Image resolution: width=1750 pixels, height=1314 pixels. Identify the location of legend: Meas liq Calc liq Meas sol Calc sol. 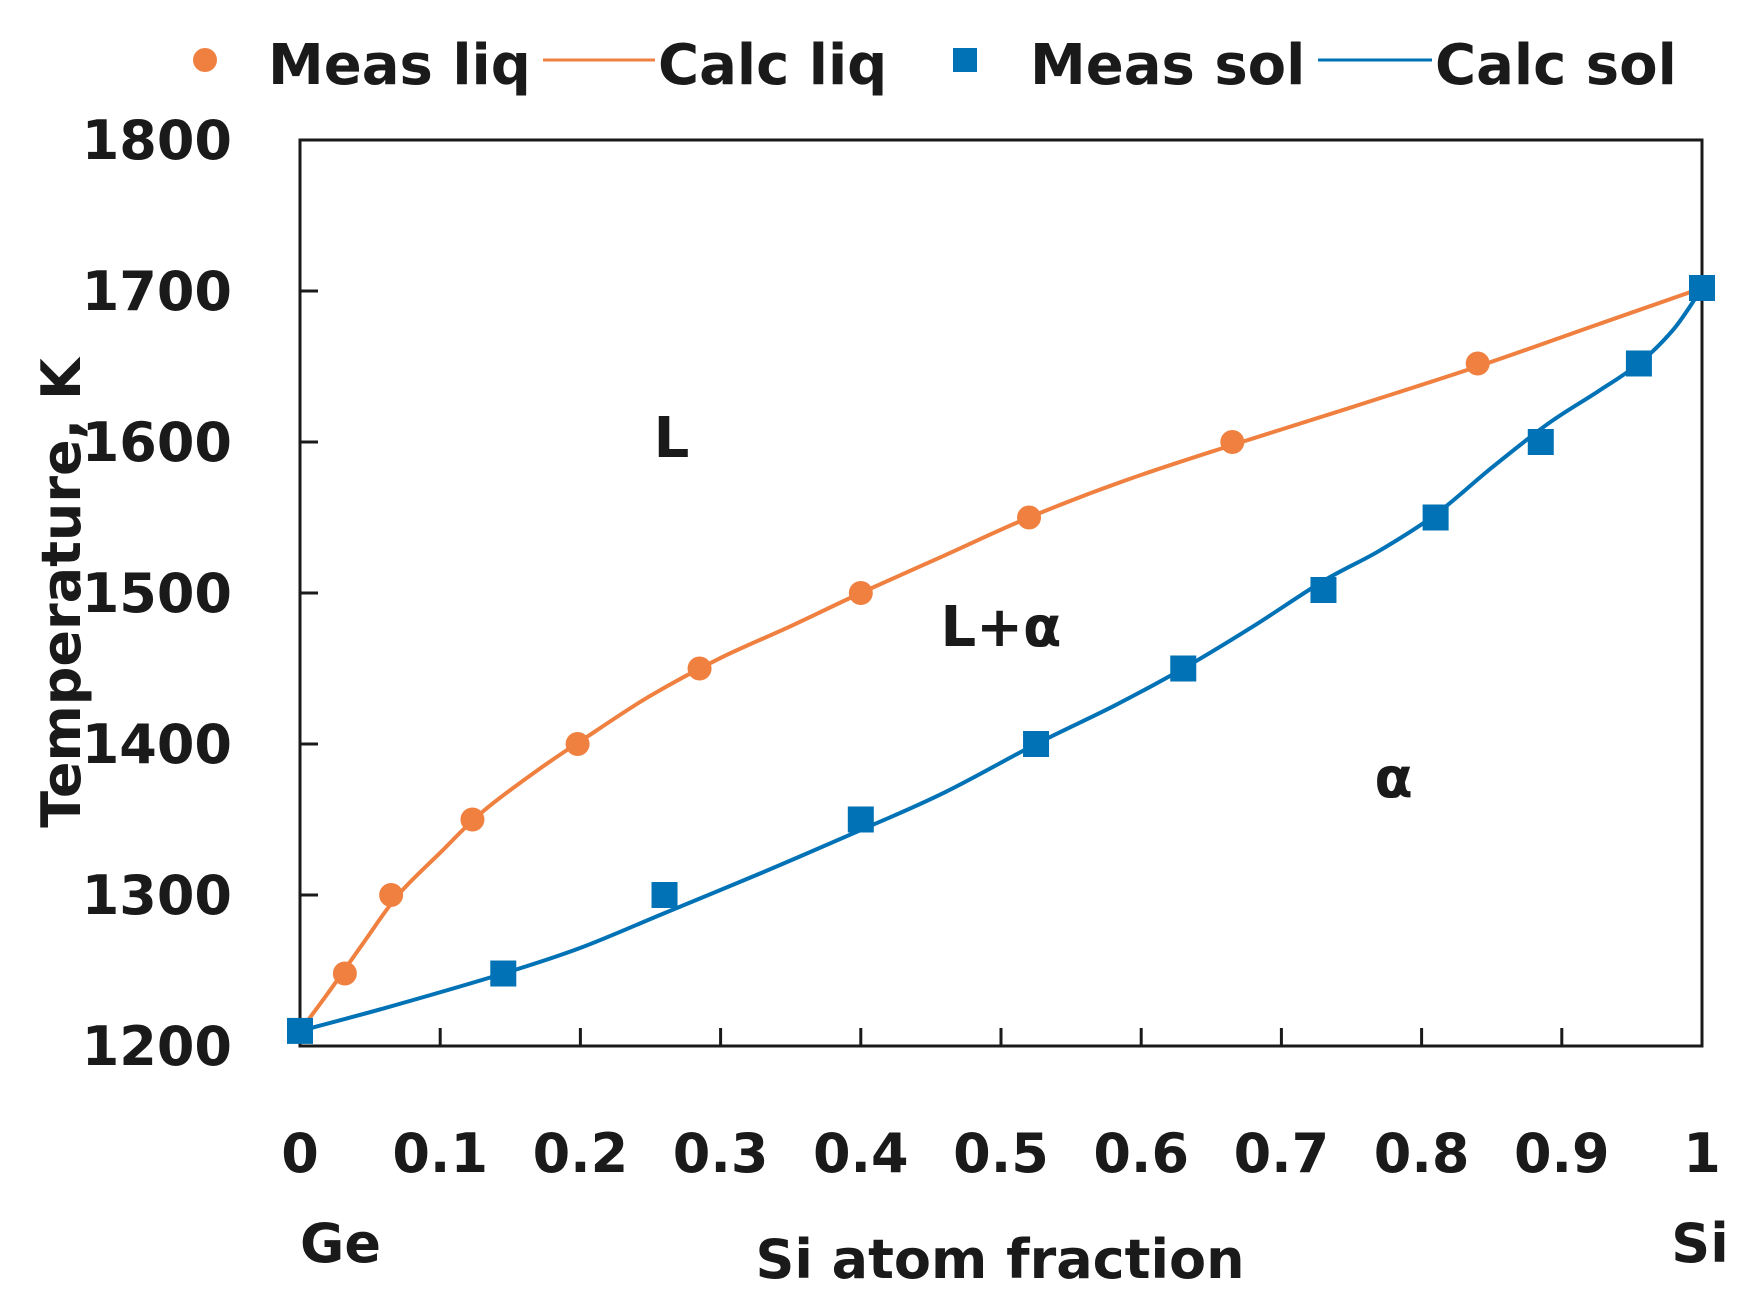
(935, 65).